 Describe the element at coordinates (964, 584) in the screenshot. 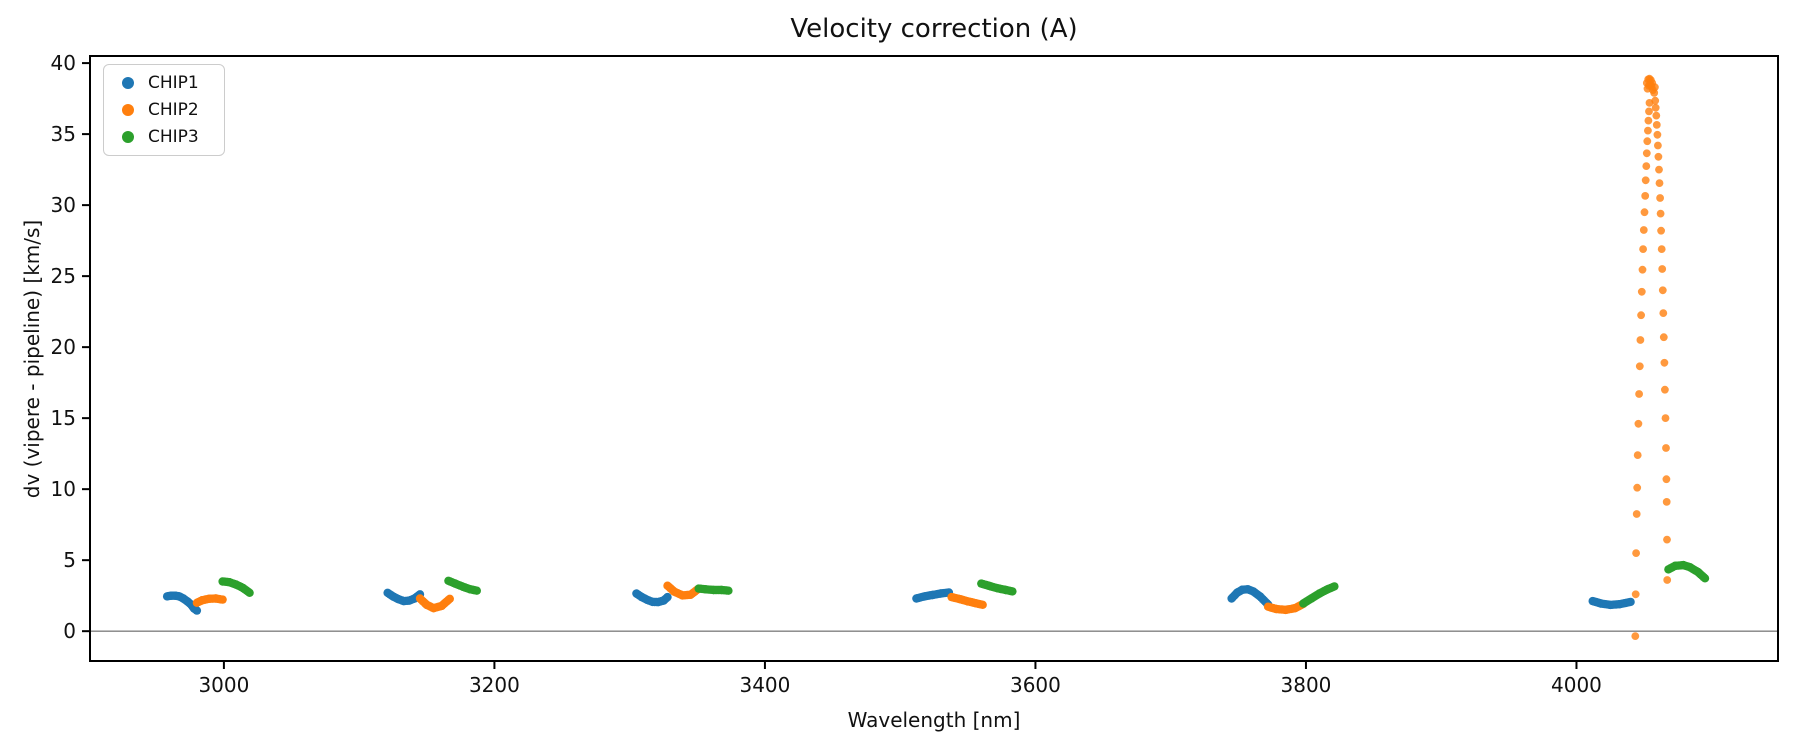

I see `series-chip3` at that location.